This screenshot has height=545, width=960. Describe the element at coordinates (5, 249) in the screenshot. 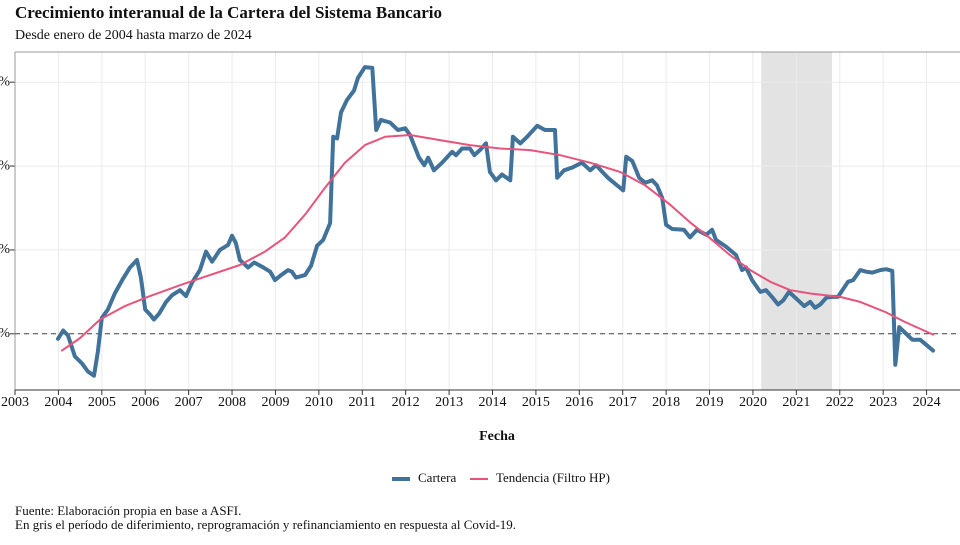

I see `y-tick-label: 10%` at that location.